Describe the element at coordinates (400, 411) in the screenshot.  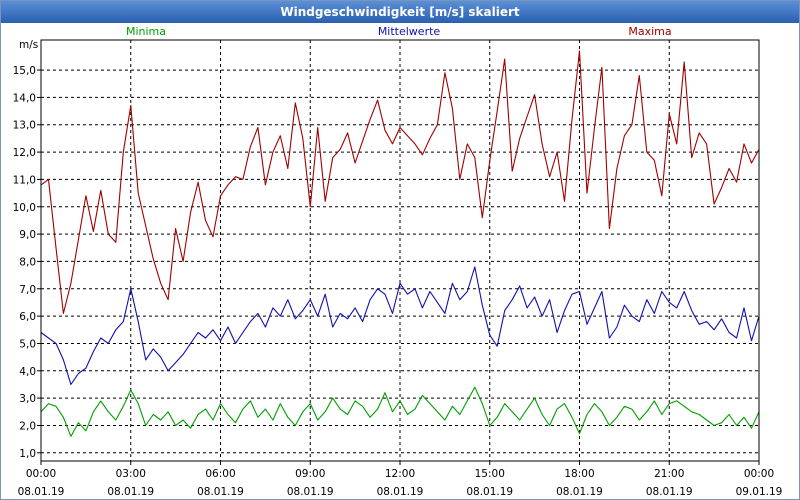
I see `series-line-minima` at that location.